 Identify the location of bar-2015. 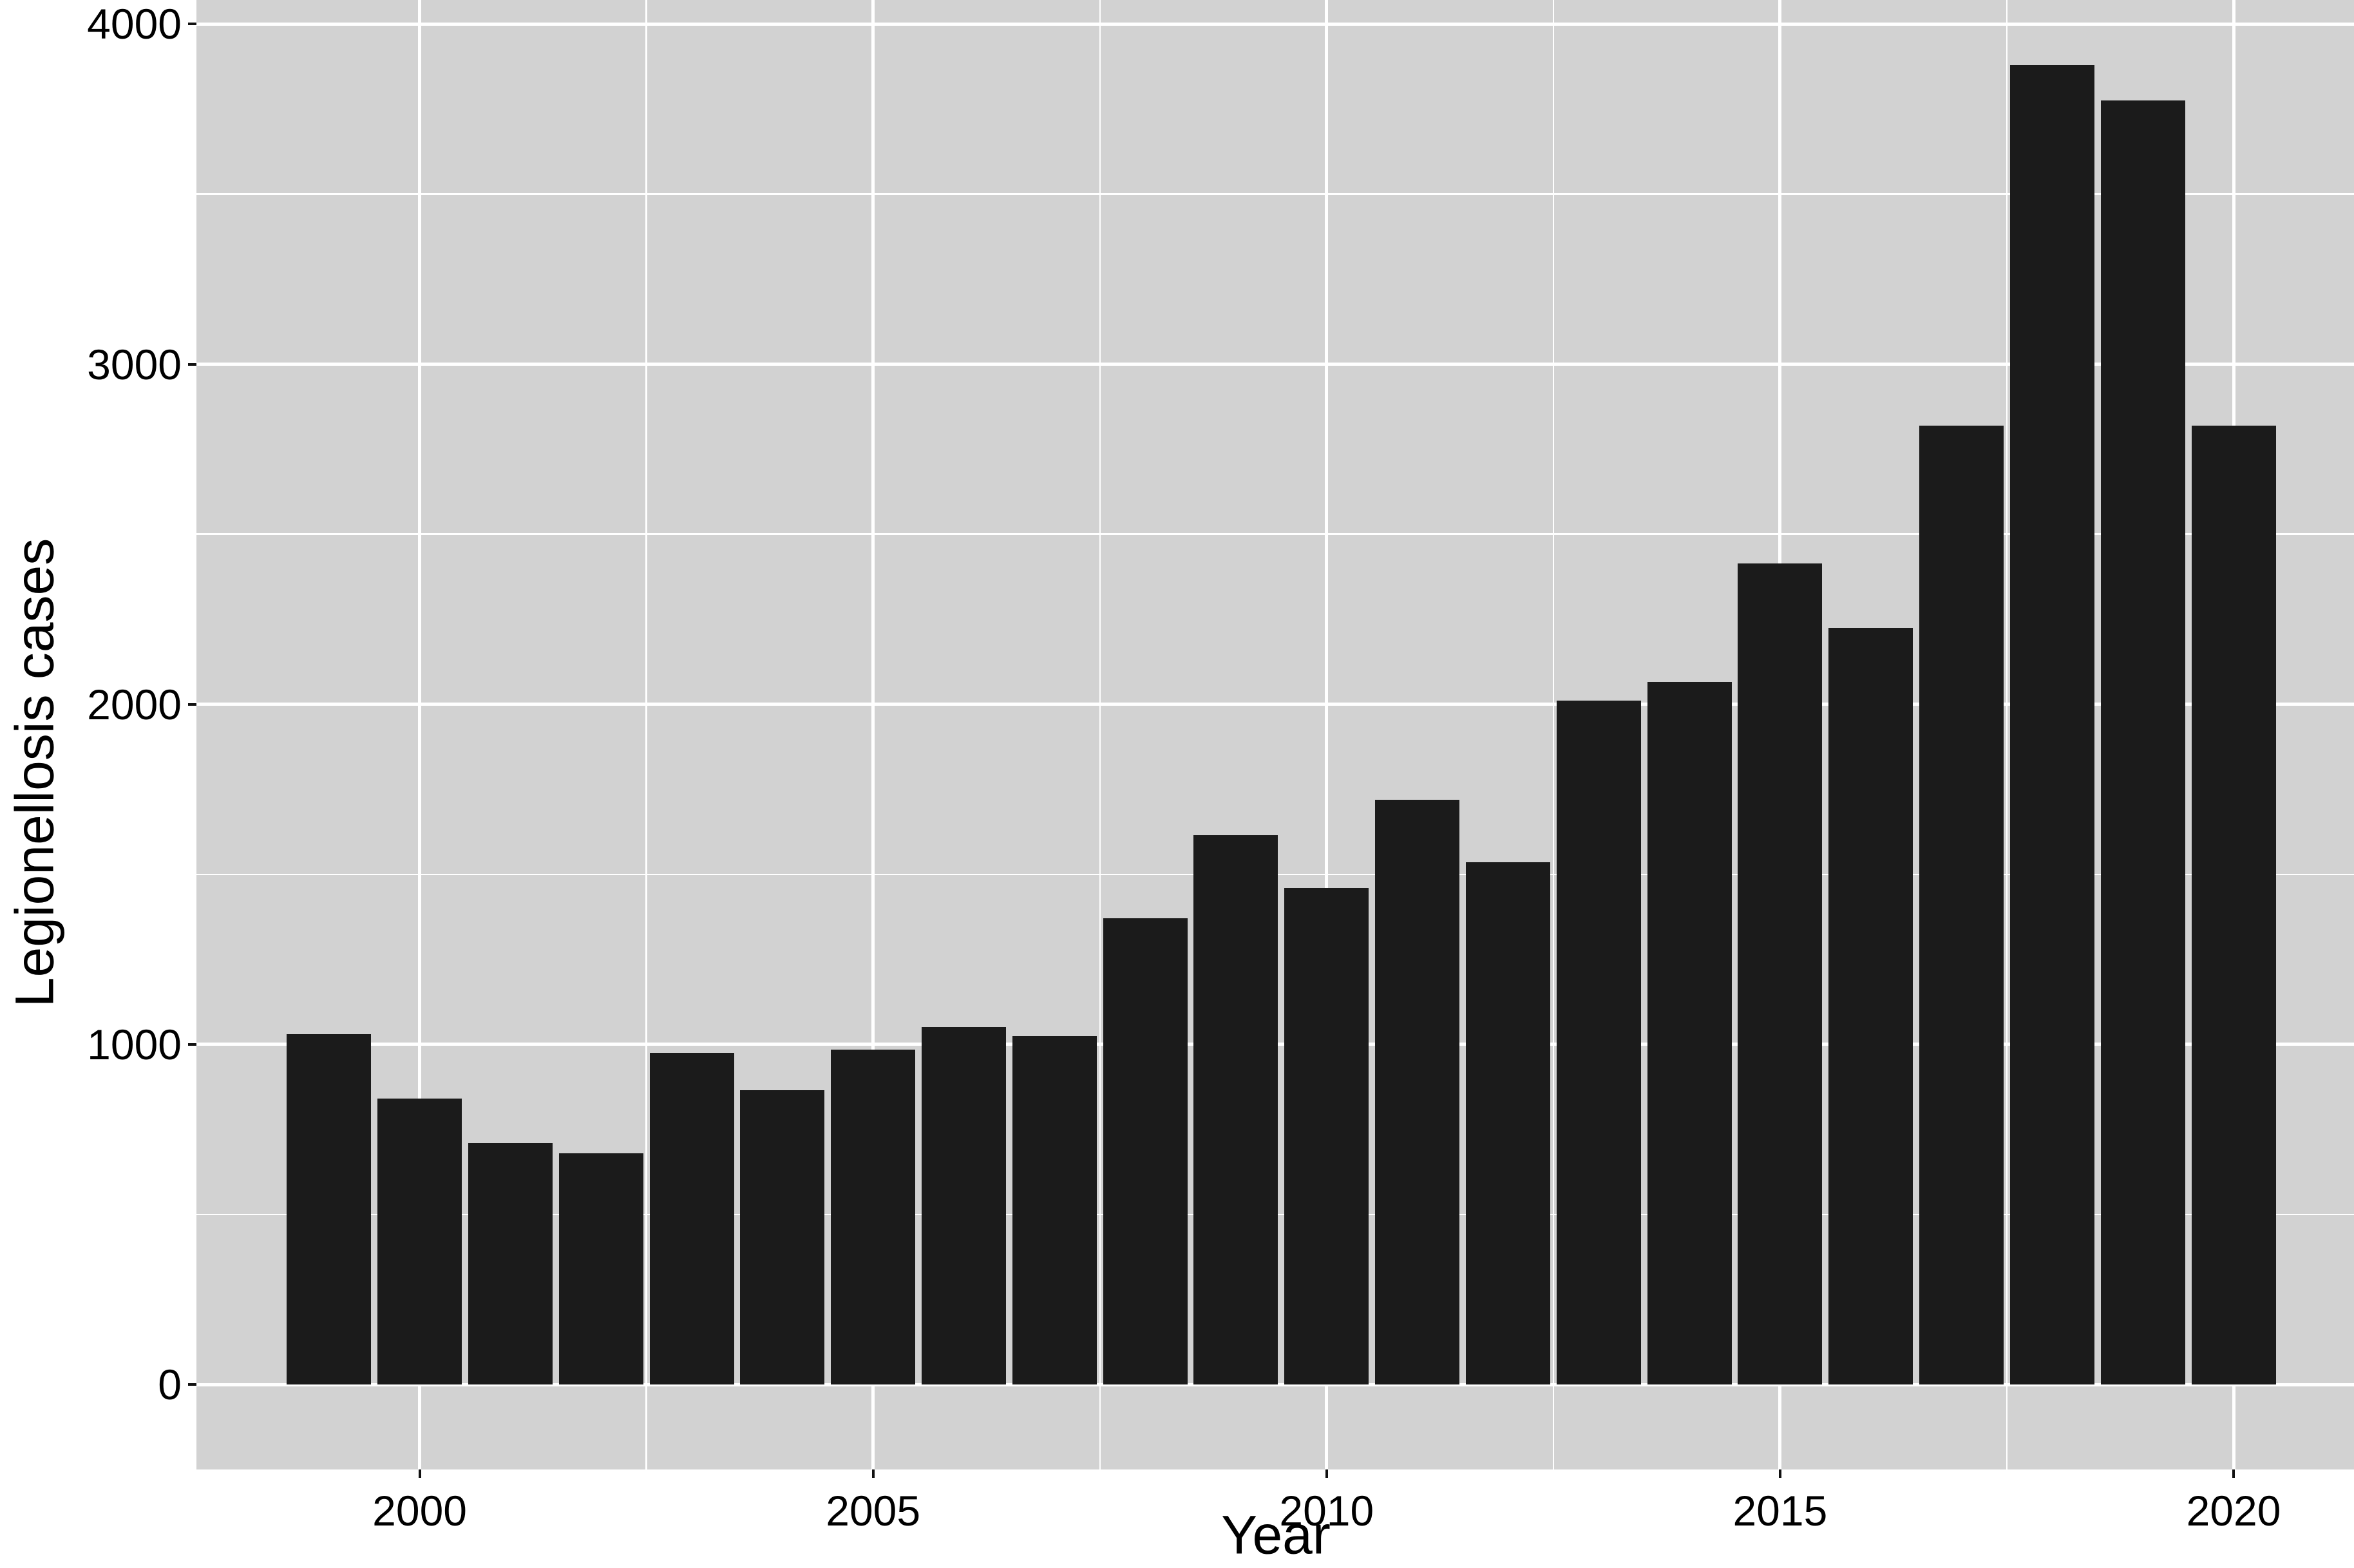
(1780, 973).